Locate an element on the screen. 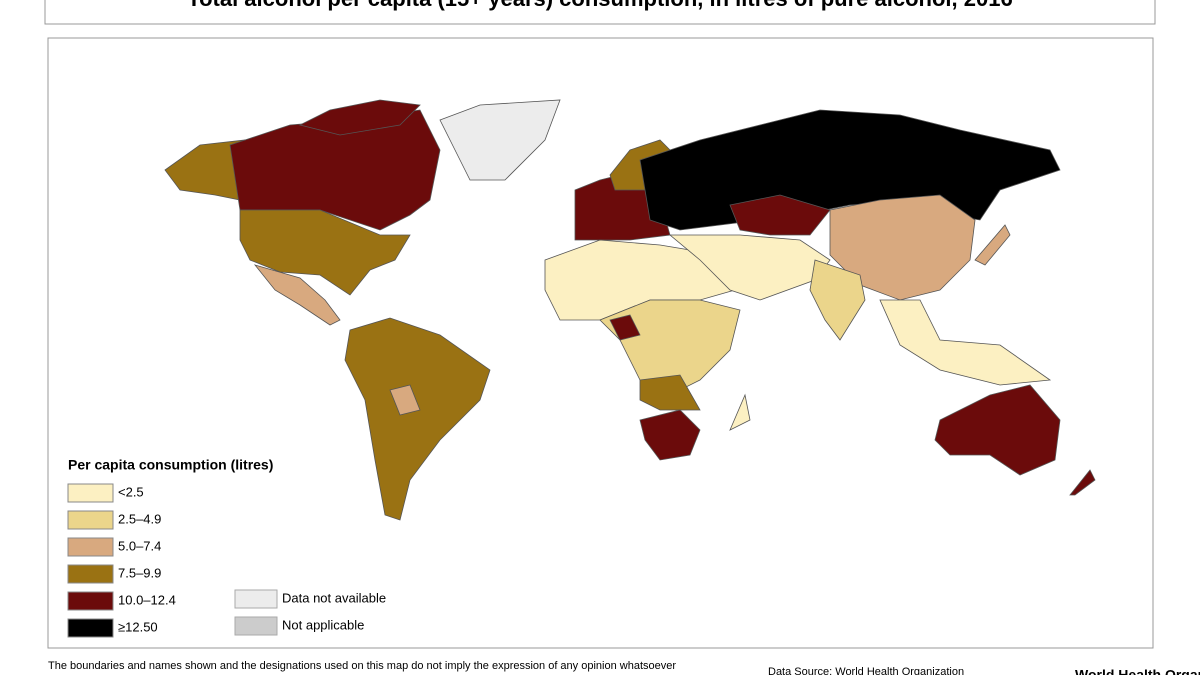 This screenshot has width=1200, height=680. legend-label: Not applicable is located at coordinates (323, 624).